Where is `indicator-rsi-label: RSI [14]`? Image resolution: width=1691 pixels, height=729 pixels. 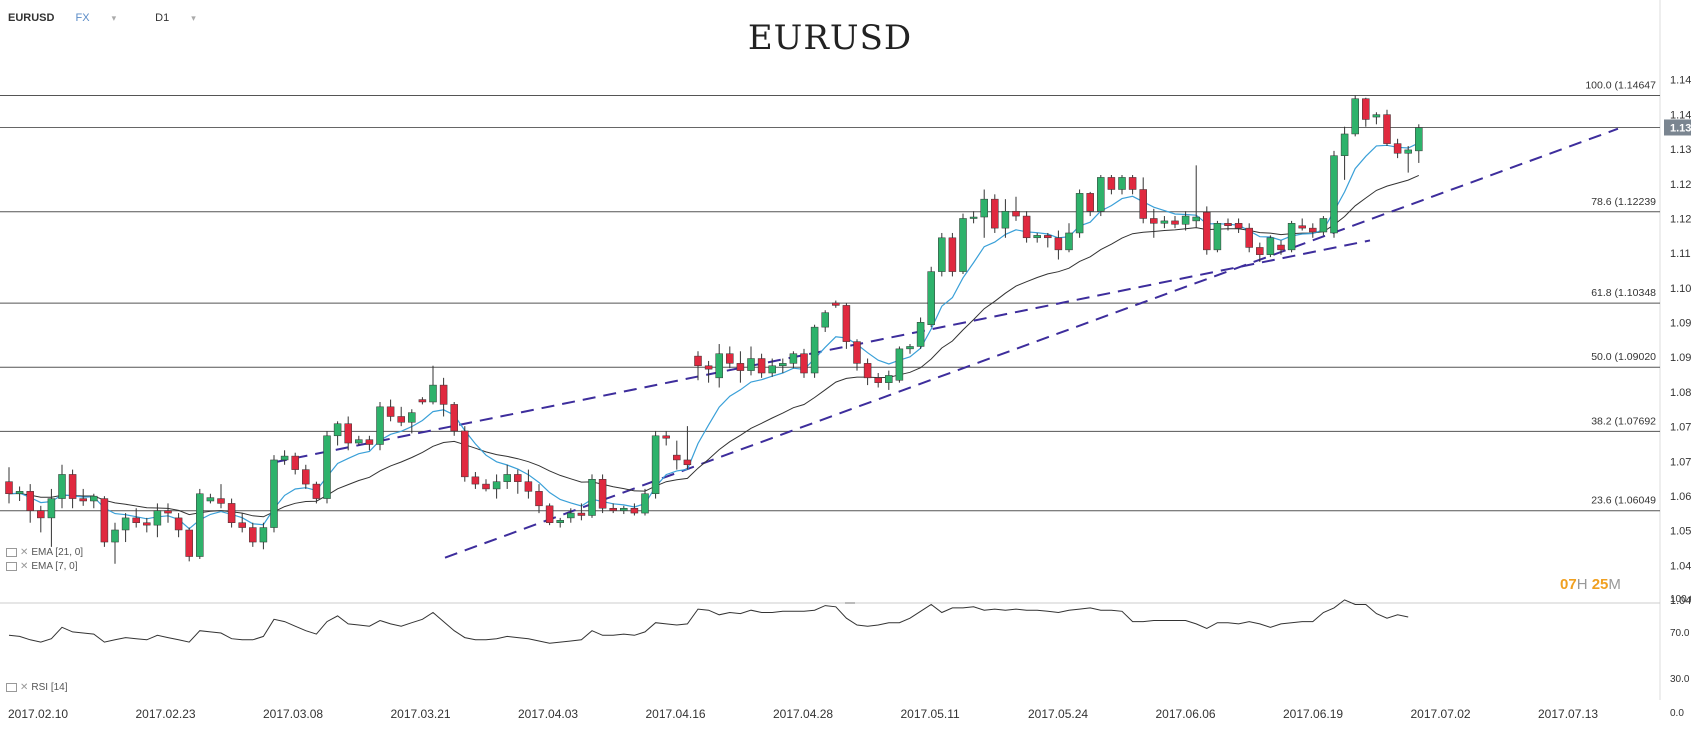
indicator-rsi-label: RSI [14] is located at coordinates (49, 687).